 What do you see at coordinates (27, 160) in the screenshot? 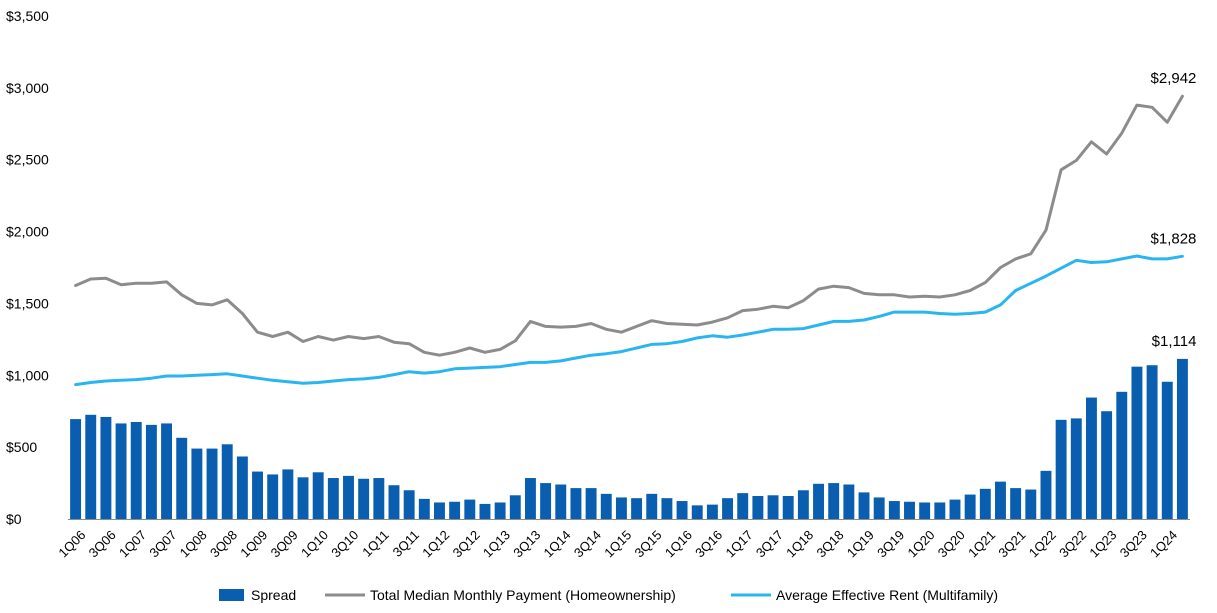
I see `y-tick-label: $2,500` at bounding box center [27, 160].